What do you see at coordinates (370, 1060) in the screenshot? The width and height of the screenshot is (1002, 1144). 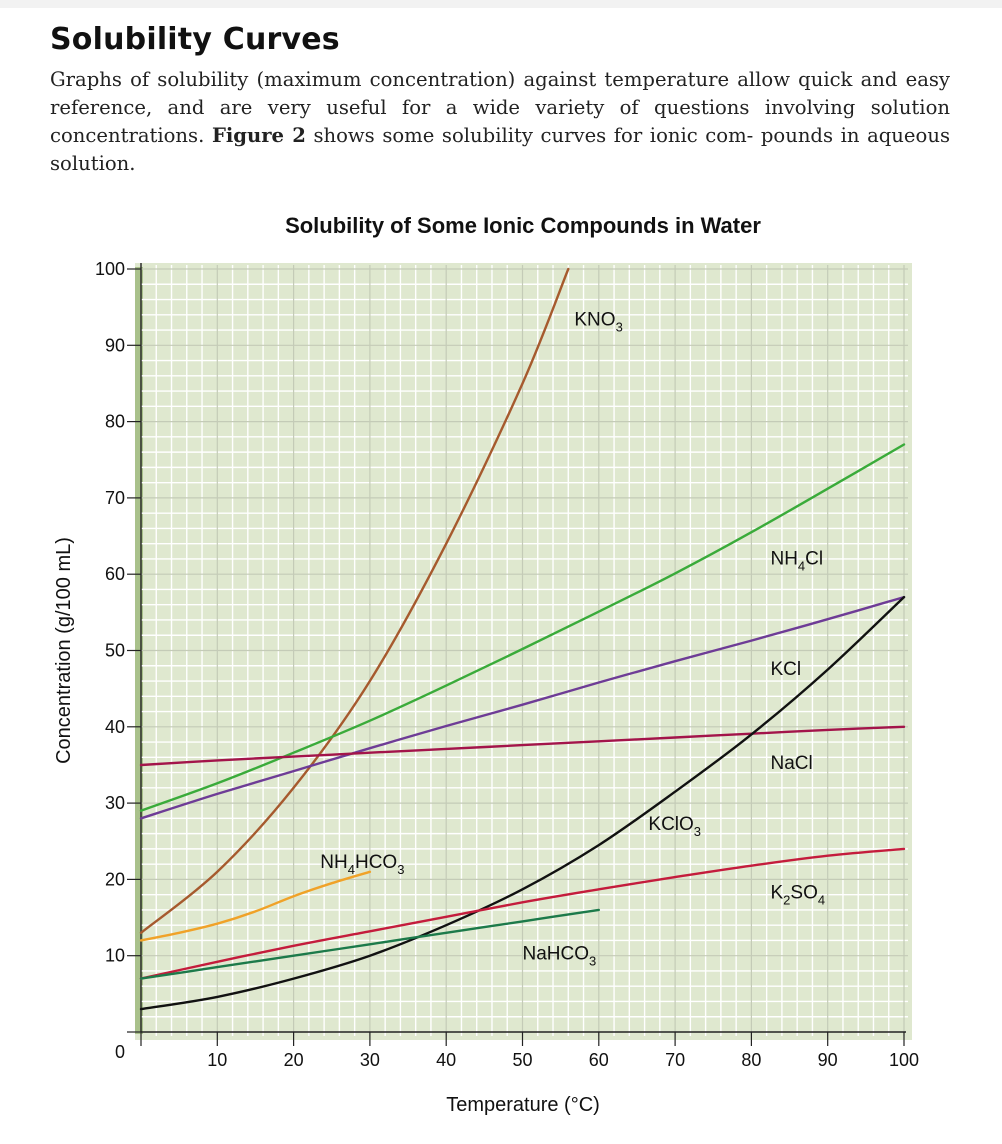 I see `x-tick-label: 30` at bounding box center [370, 1060].